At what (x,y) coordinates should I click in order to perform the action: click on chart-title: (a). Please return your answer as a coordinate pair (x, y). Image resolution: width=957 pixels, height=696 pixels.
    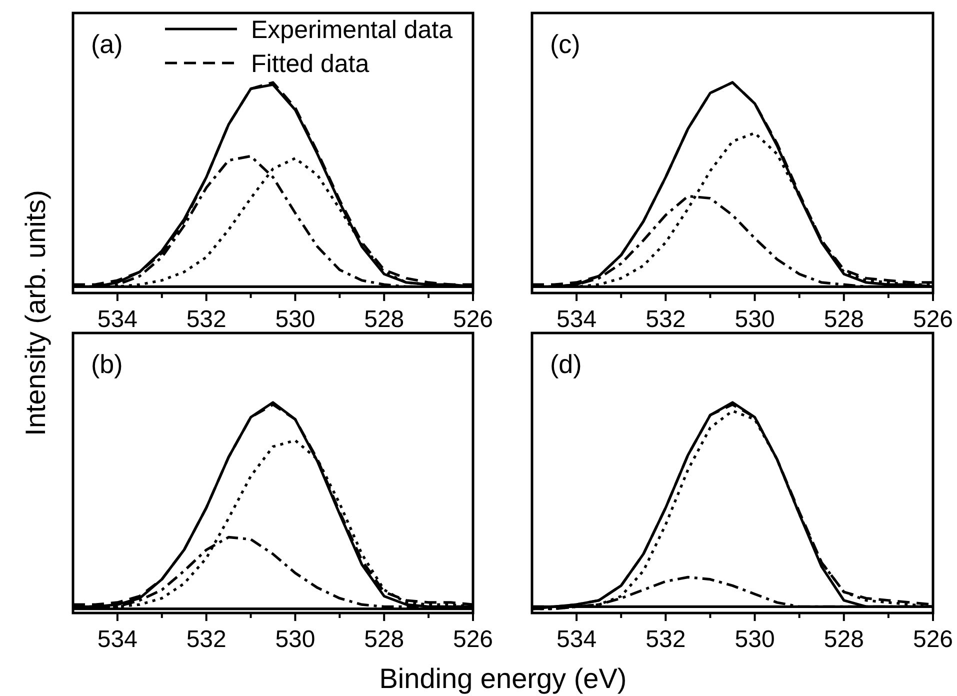
    Looking at the image, I should click on (107, 44).